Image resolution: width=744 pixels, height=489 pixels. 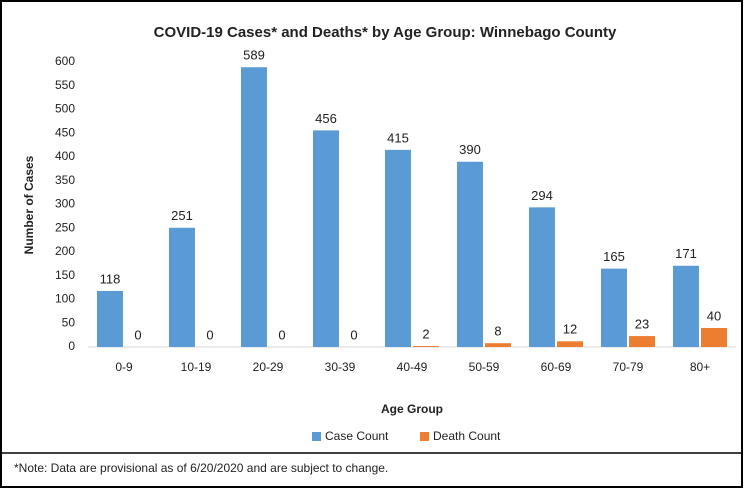 What do you see at coordinates (398, 137) in the screenshot?
I see `data-label: 415` at bounding box center [398, 137].